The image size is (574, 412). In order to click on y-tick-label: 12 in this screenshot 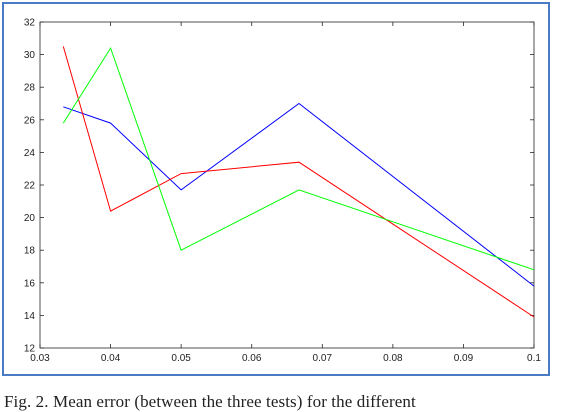, I will do `click(30, 349)`.